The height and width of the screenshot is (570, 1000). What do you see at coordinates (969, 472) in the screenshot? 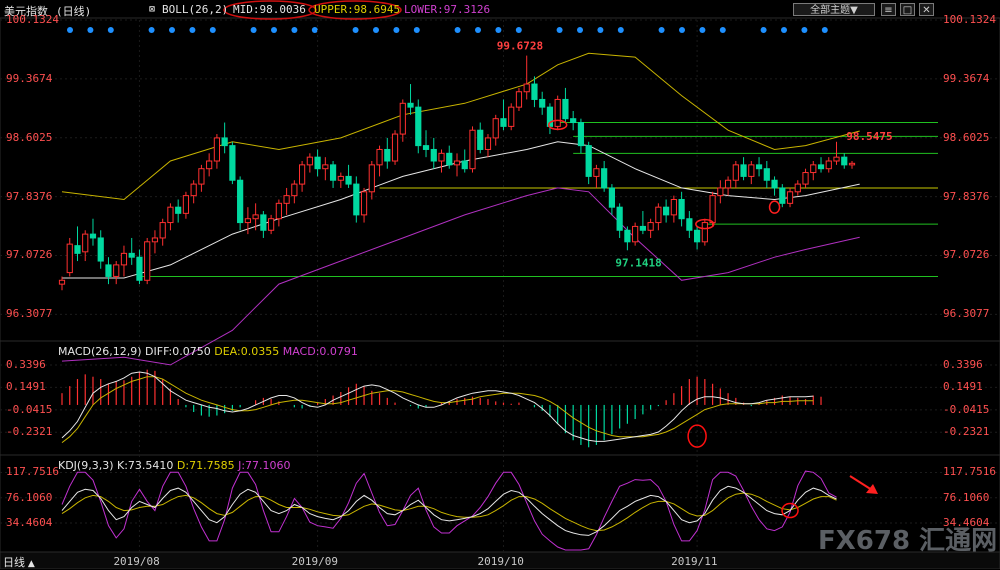
I see `kdj-tick-right: 117.7516` at bounding box center [969, 472].